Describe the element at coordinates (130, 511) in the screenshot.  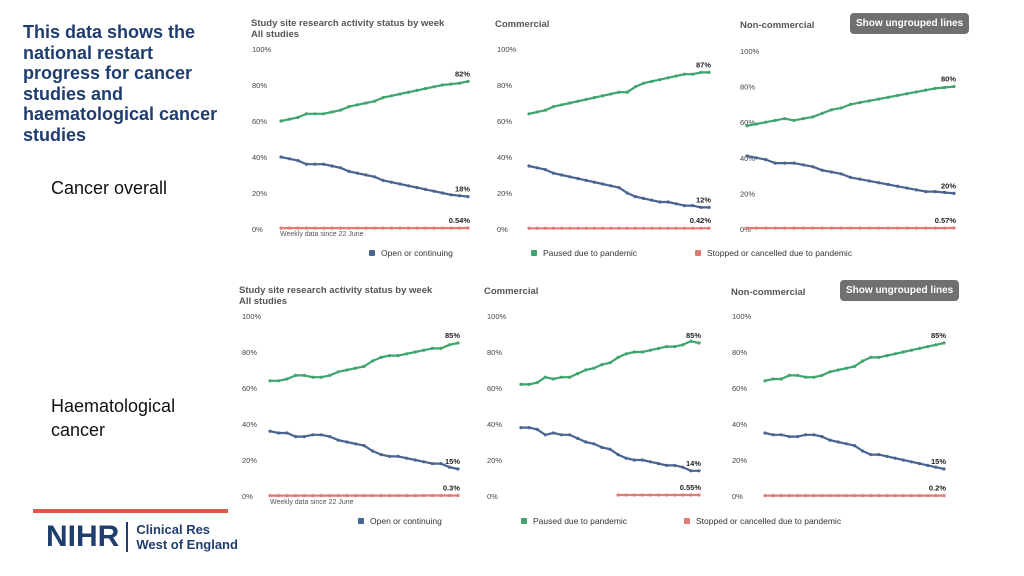
I see `footer-accent-bar` at that location.